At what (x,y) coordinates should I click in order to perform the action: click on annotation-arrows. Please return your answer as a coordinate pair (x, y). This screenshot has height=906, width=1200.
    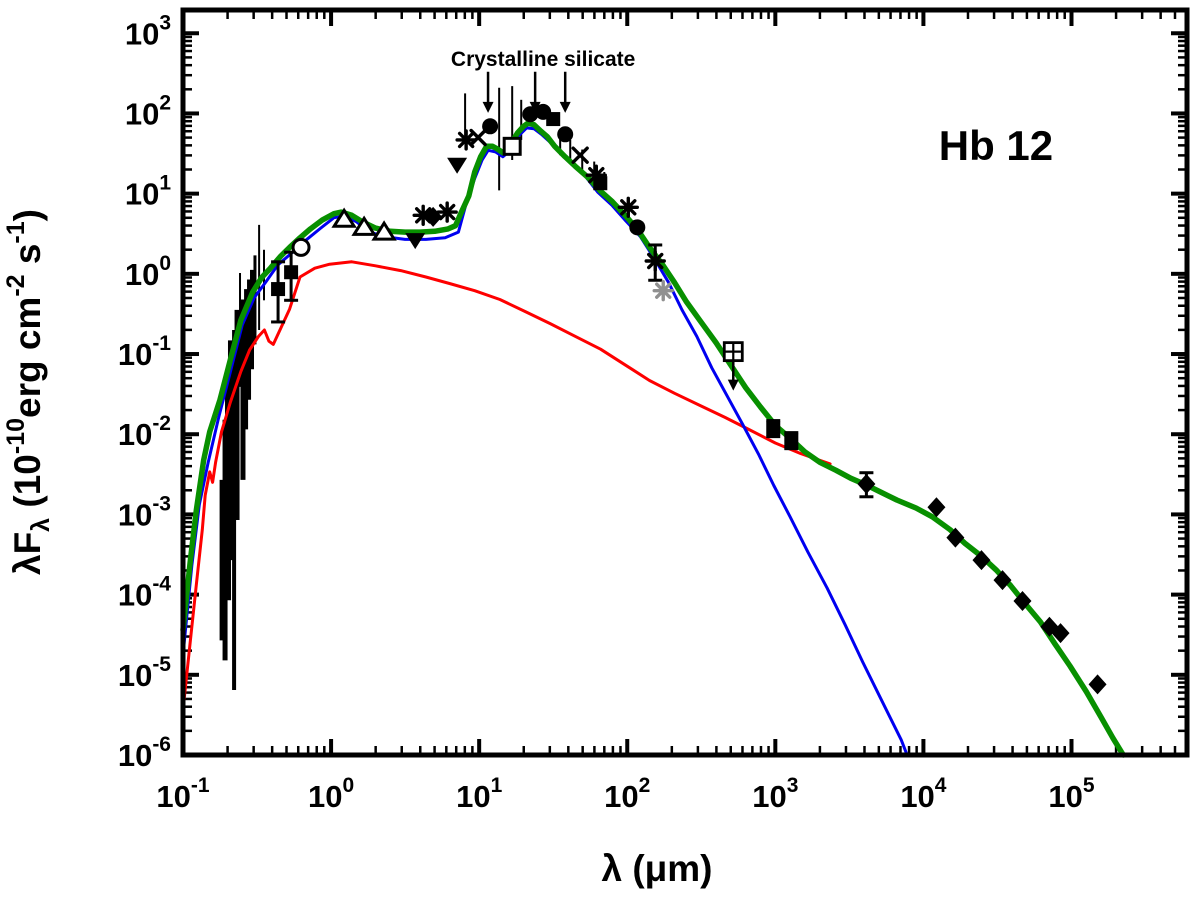
    Looking at the image, I should click on (526, 92).